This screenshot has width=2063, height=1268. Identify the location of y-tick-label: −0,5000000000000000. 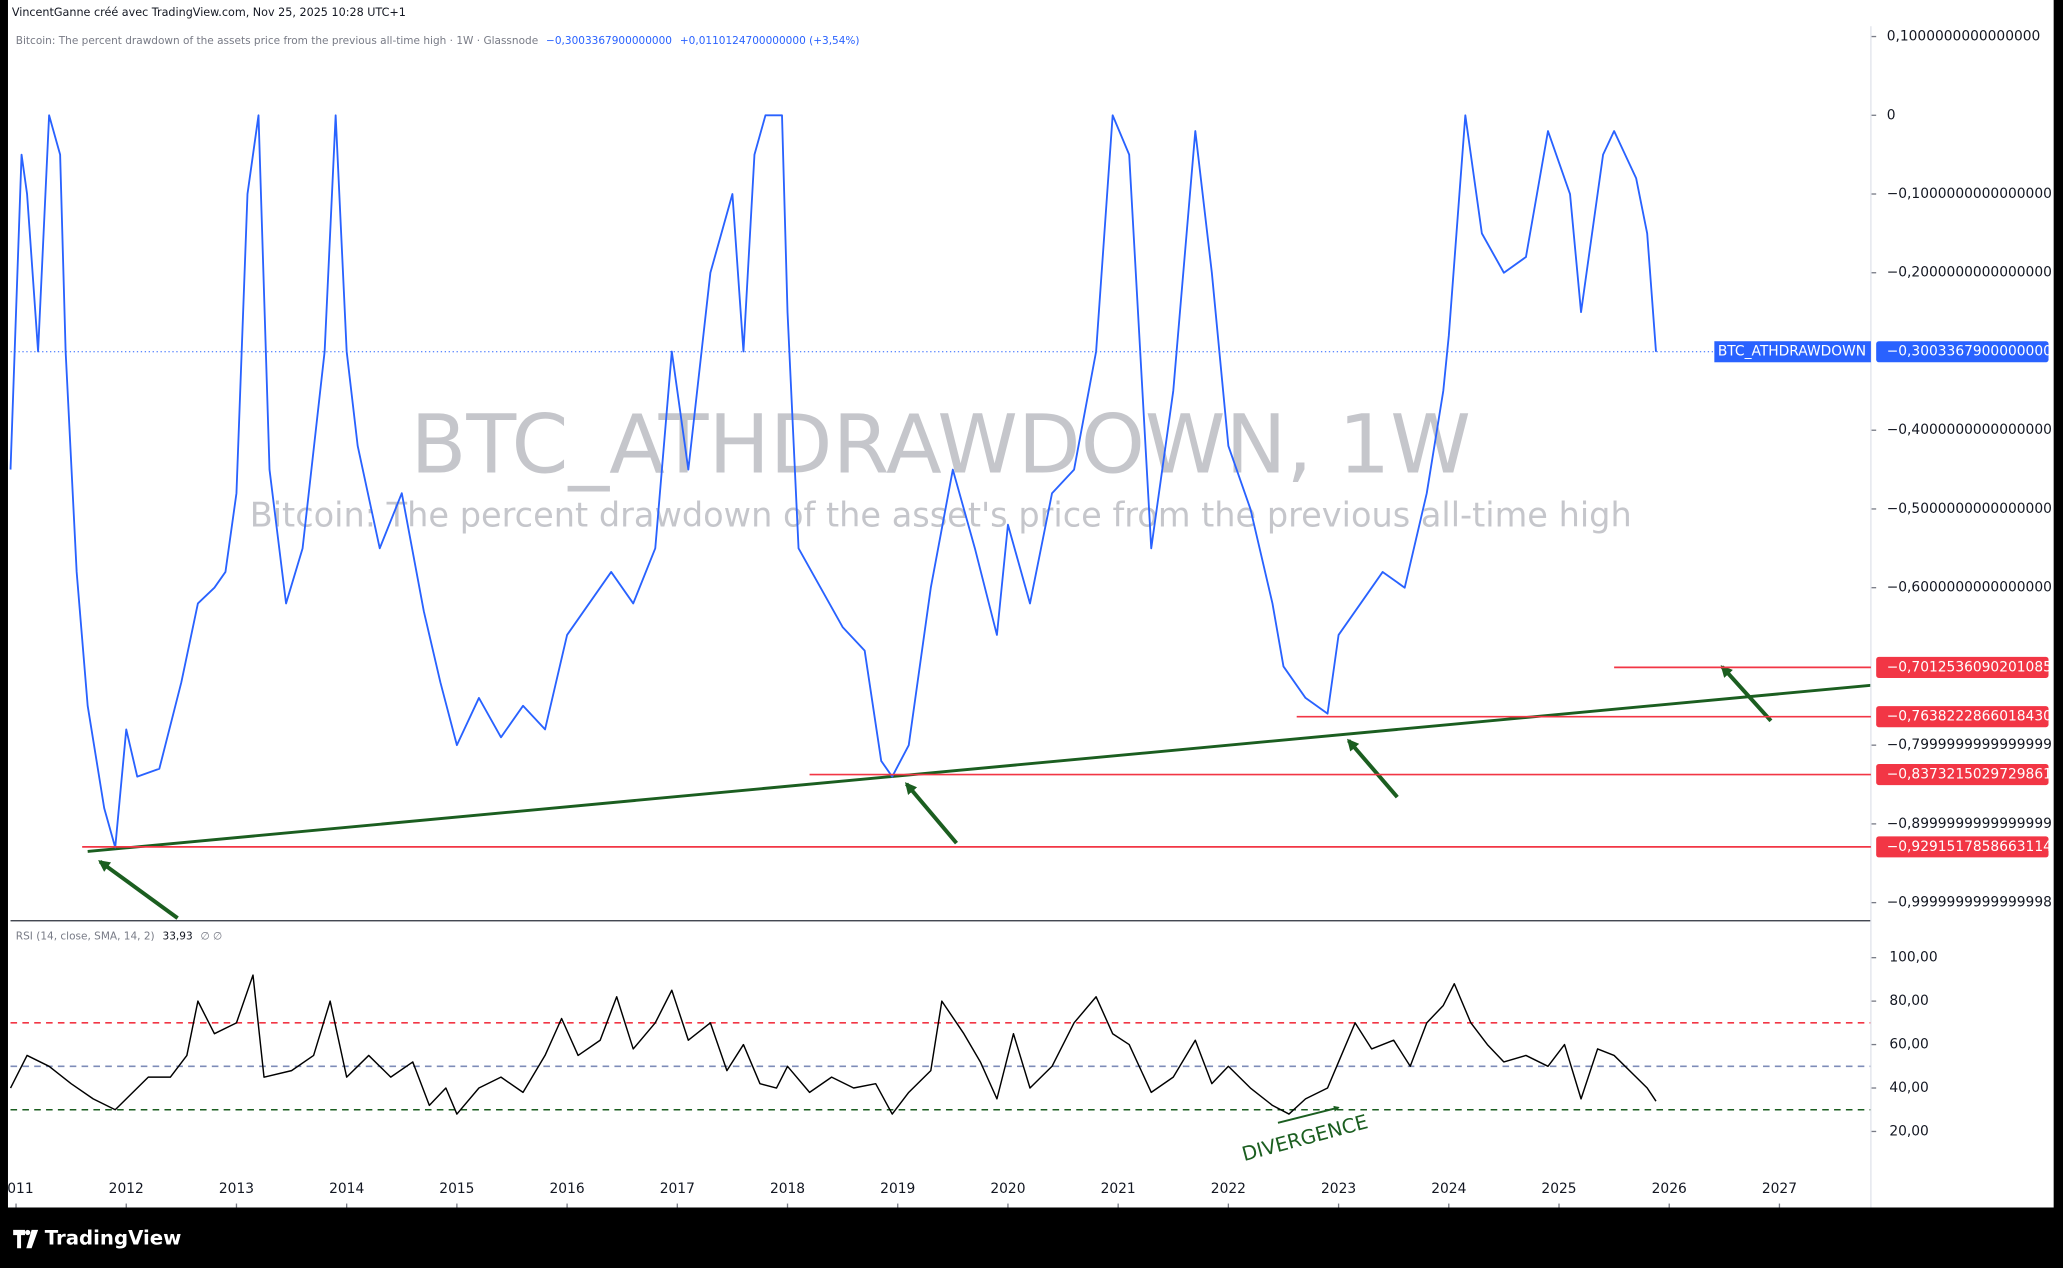
(1969, 509).